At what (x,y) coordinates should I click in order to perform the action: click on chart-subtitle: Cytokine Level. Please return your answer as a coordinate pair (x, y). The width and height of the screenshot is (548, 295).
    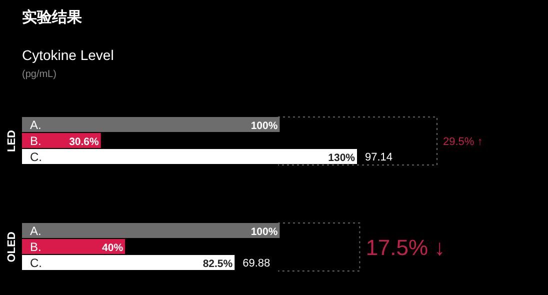
    Looking at the image, I should click on (68, 55).